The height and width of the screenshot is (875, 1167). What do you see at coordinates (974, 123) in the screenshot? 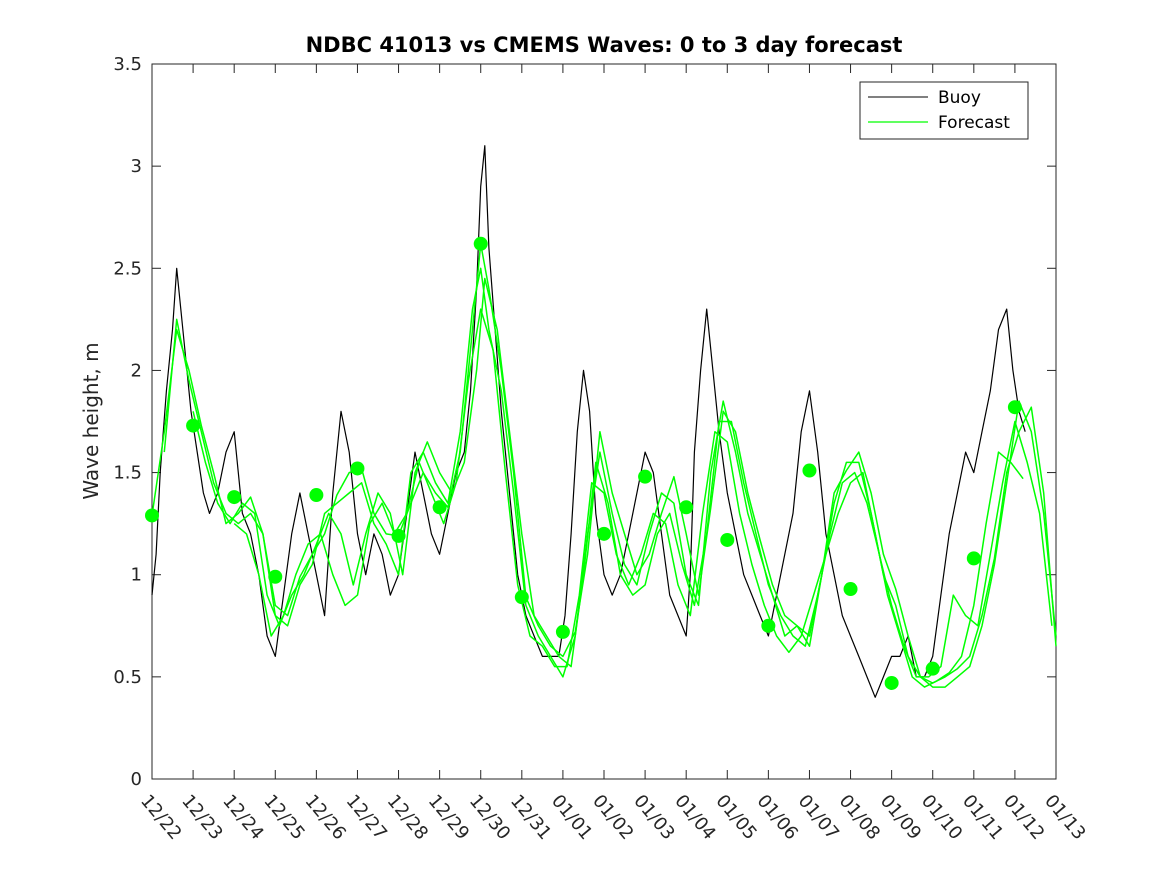
I see `legend-label-forecast: Forecast` at bounding box center [974, 123].